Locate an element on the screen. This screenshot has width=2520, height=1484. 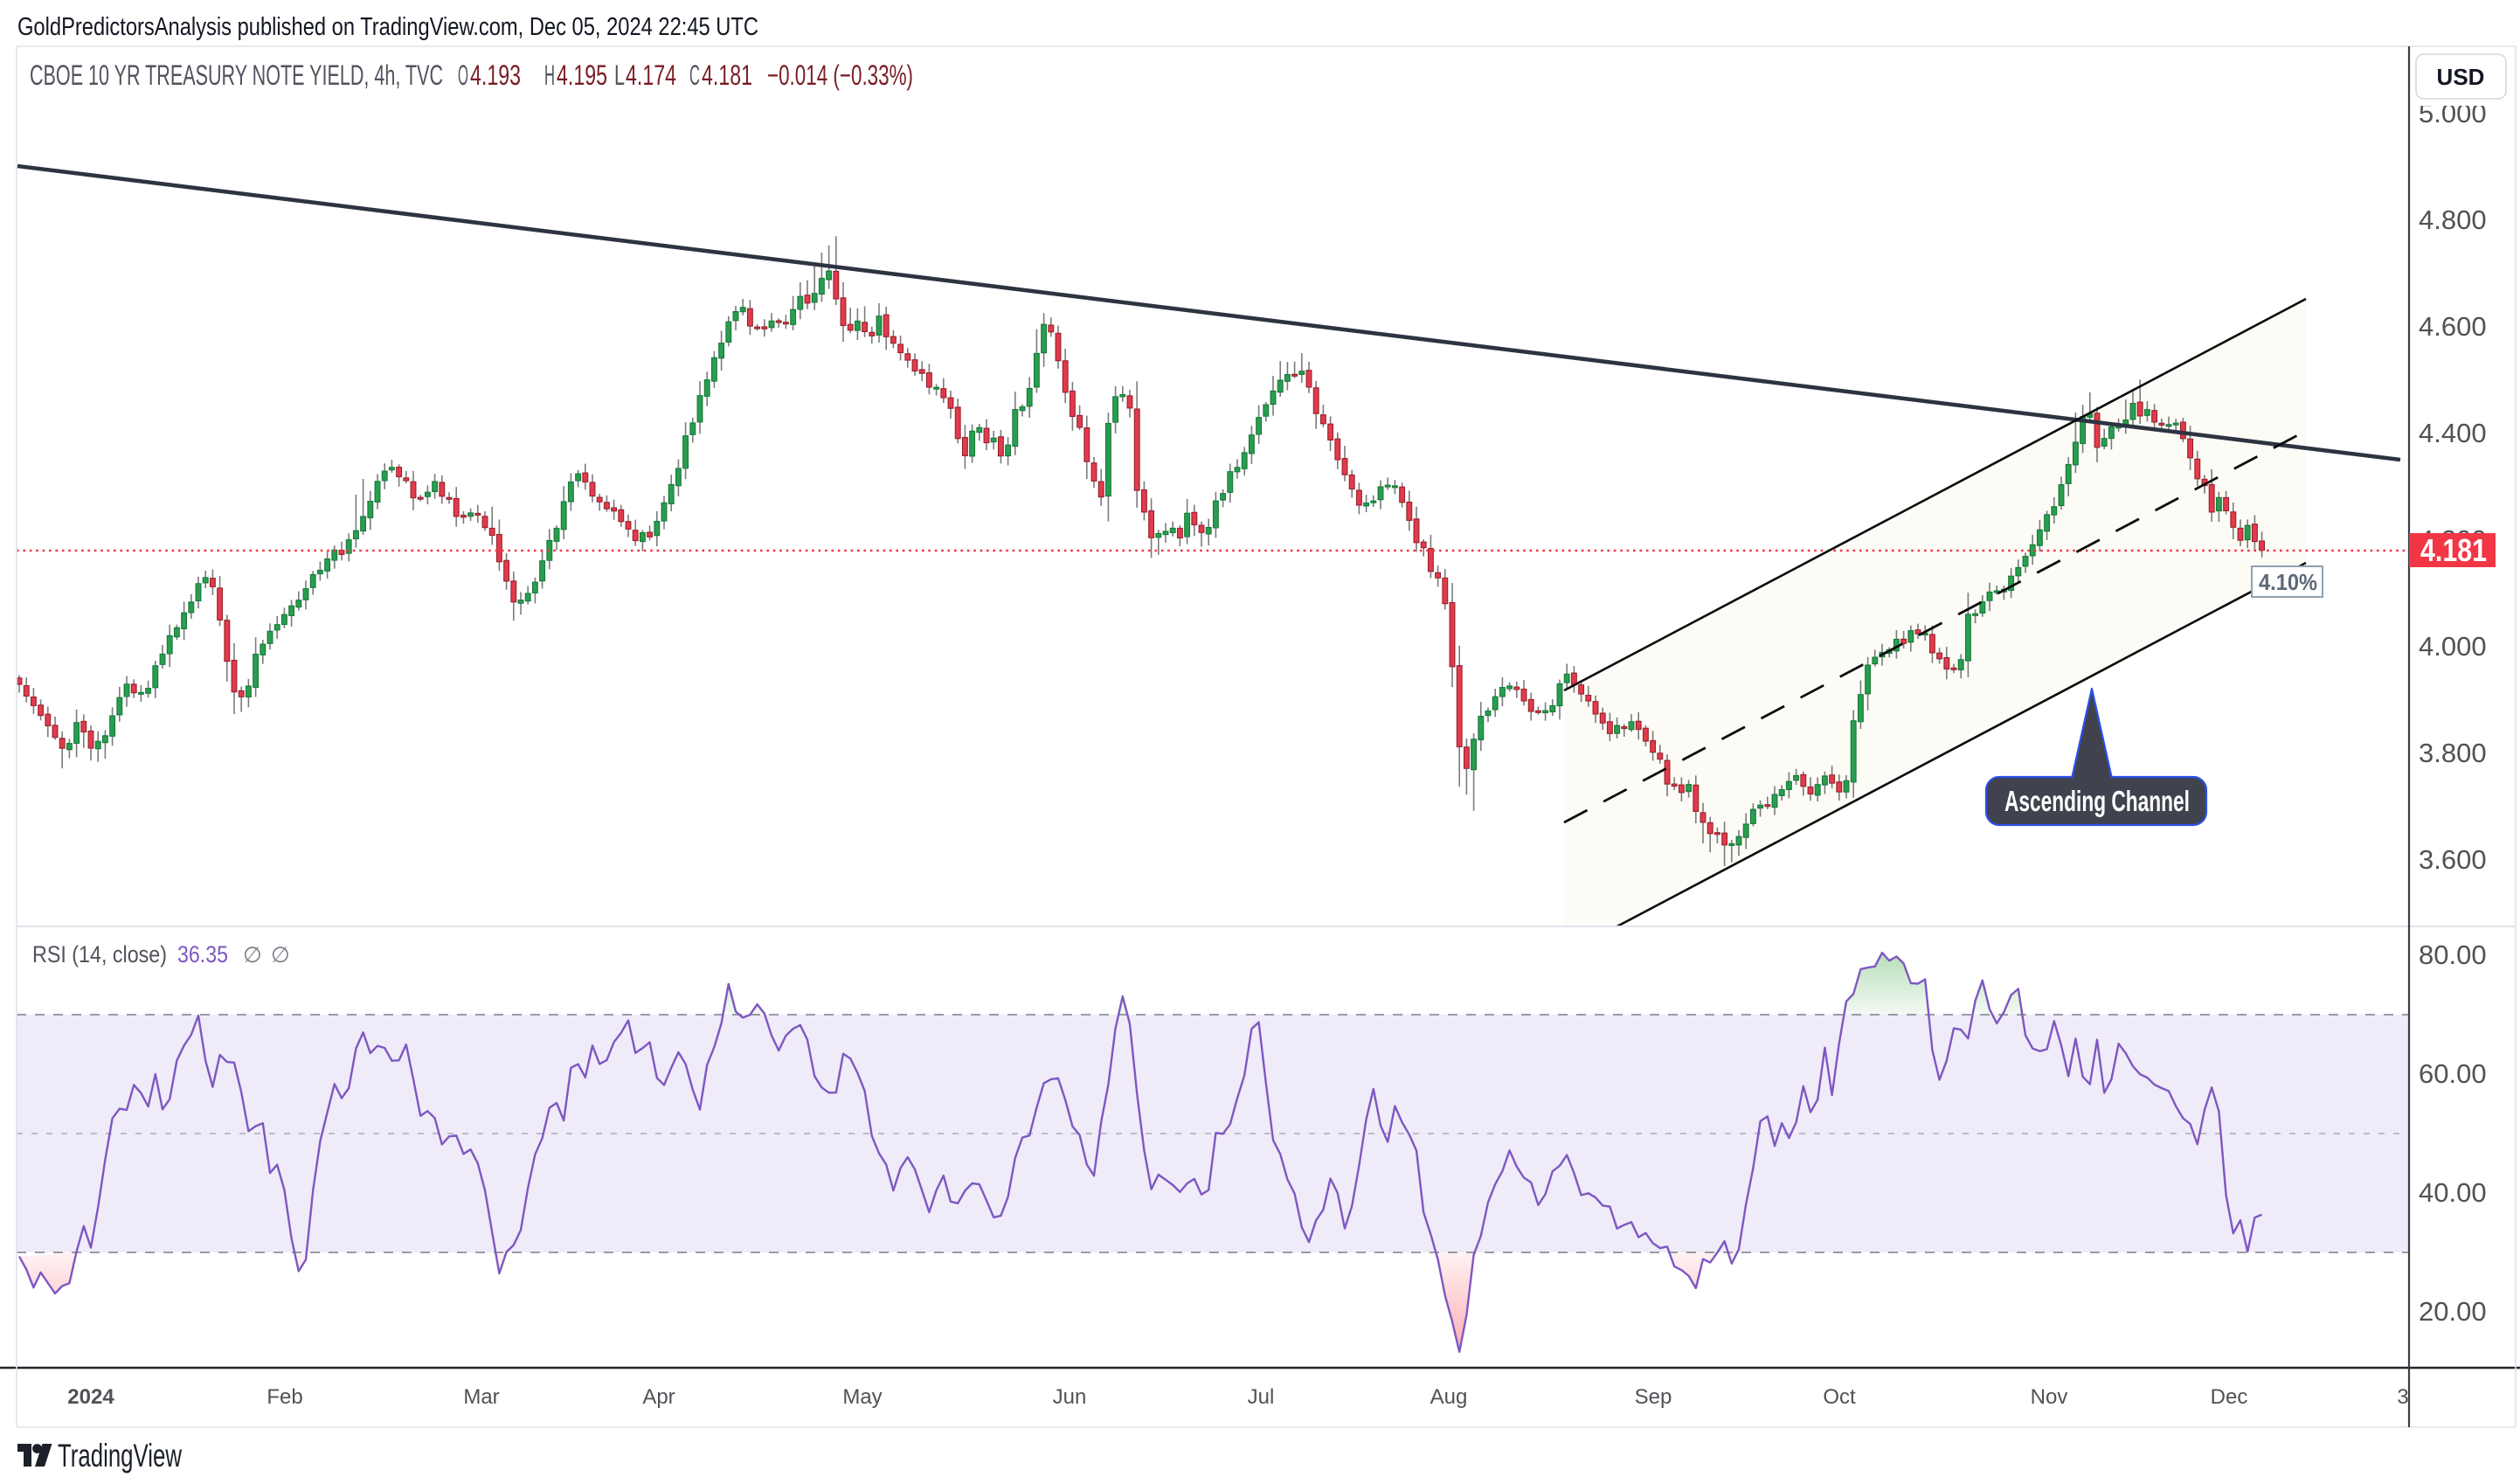
svg-text: Apr is located at coordinates (658, 1397).